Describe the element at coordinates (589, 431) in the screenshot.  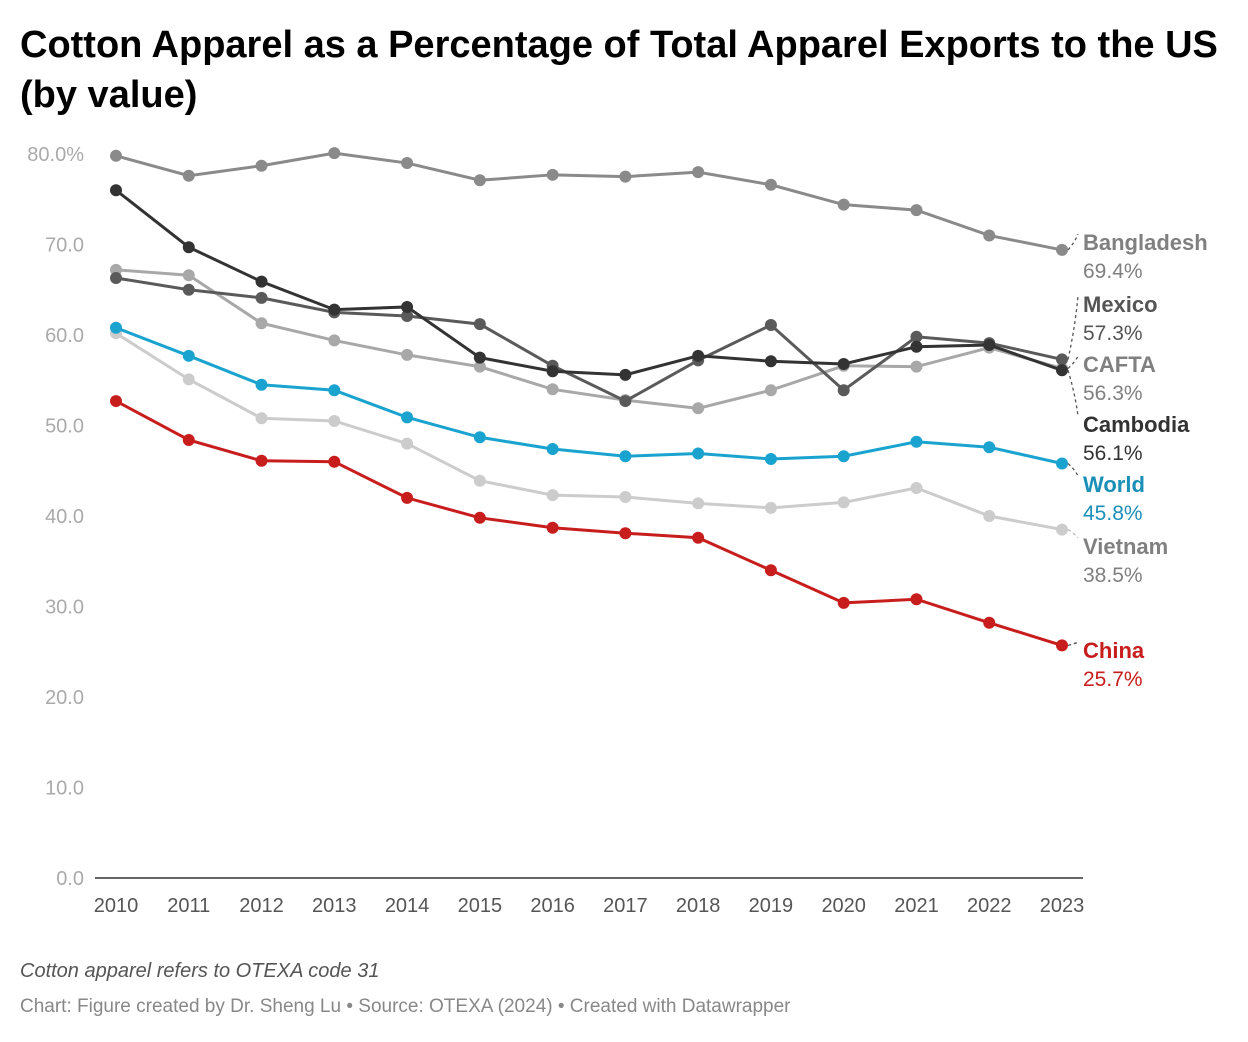
I see `series-line-vietnam` at that location.